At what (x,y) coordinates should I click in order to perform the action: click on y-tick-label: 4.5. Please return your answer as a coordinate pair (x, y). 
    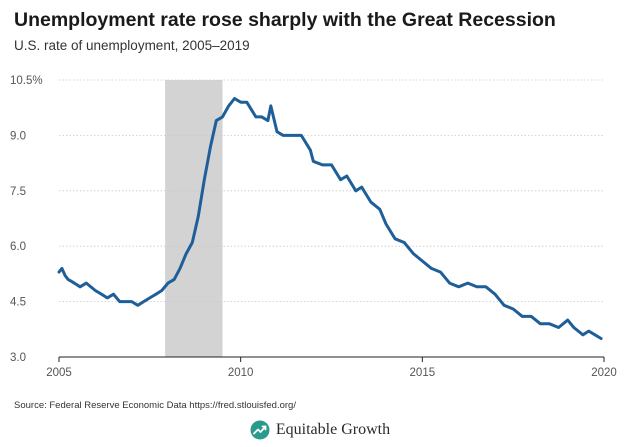
    Looking at the image, I should click on (18, 303).